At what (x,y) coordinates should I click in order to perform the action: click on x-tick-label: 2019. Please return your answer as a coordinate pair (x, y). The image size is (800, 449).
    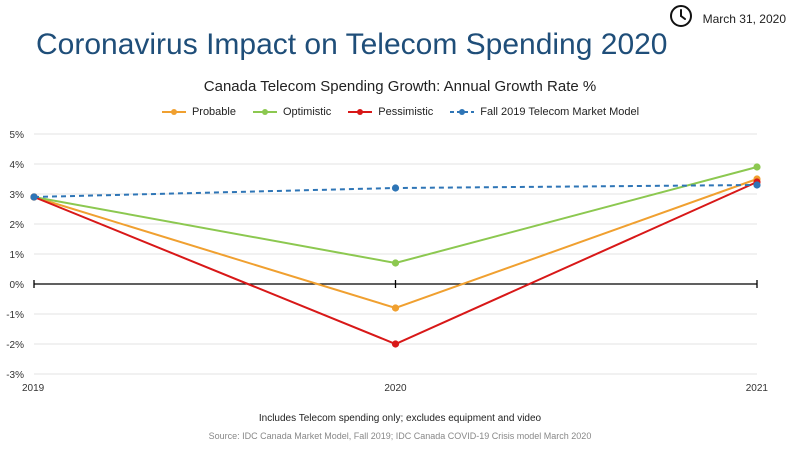
    Looking at the image, I should click on (33, 388).